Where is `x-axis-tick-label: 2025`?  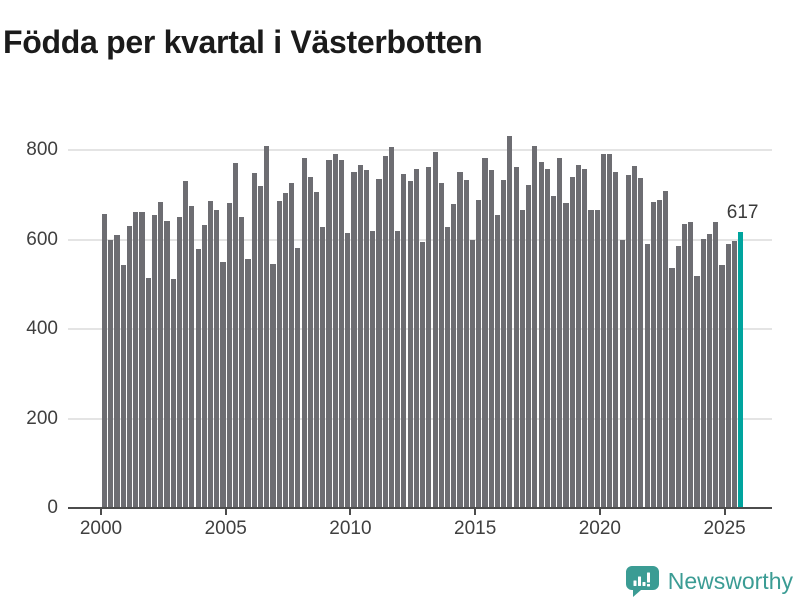
x-axis-tick-label: 2025 is located at coordinates (724, 528).